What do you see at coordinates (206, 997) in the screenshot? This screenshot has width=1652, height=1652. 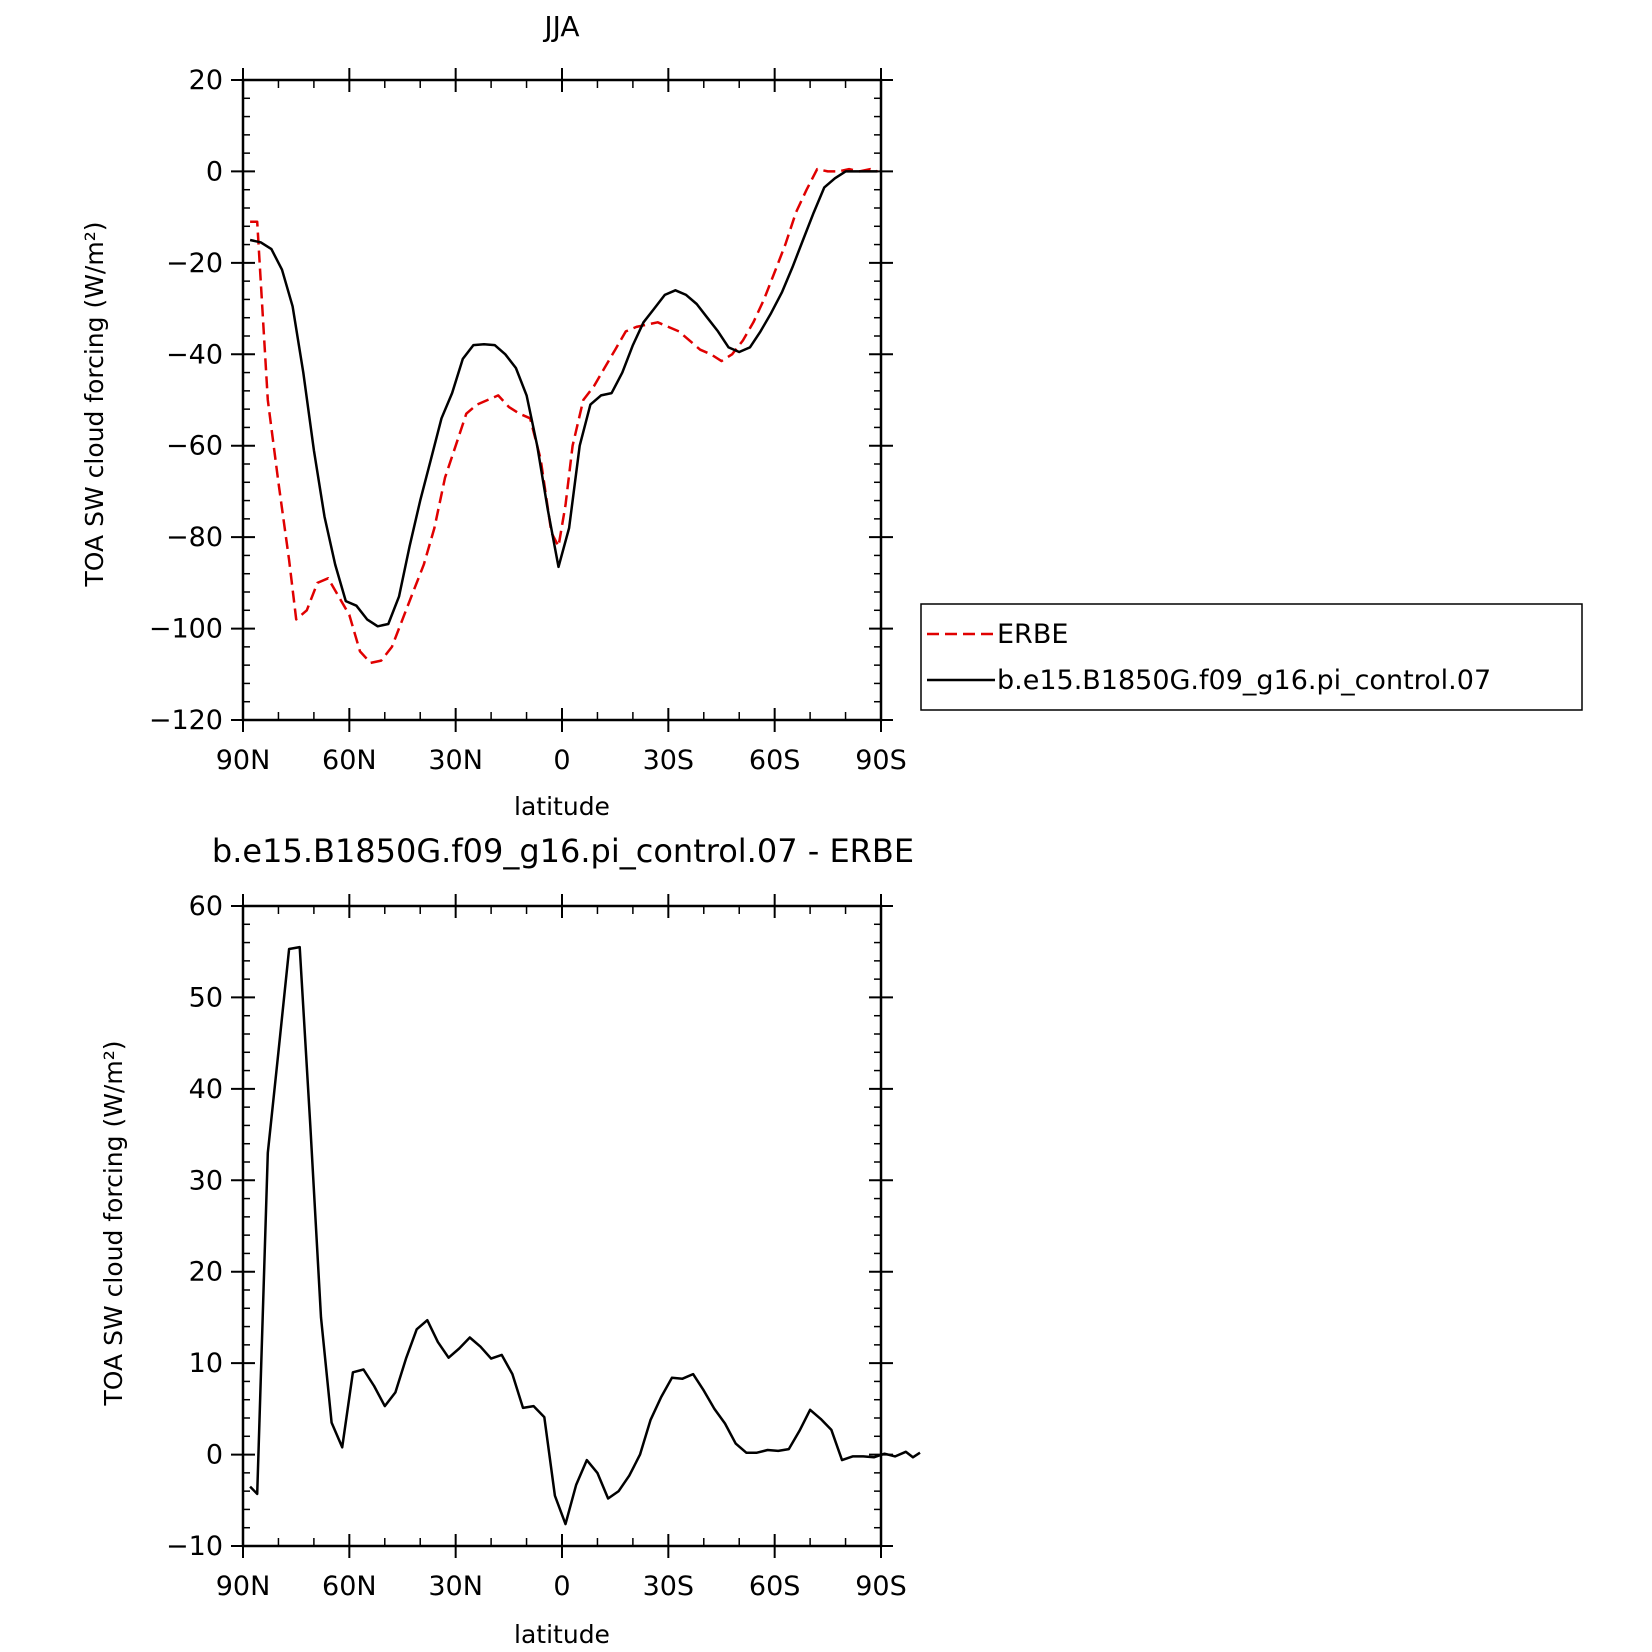 I see `y-tick-label: 50` at bounding box center [206, 997].